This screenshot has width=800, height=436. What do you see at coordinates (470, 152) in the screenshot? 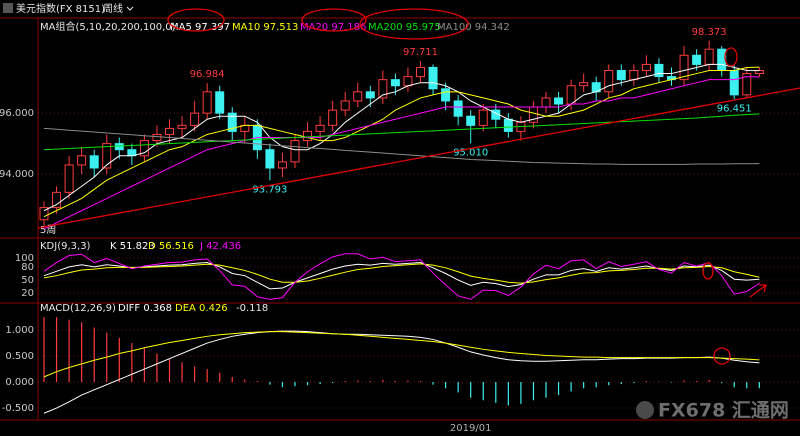
I see `low-label: 95.010` at bounding box center [470, 152].